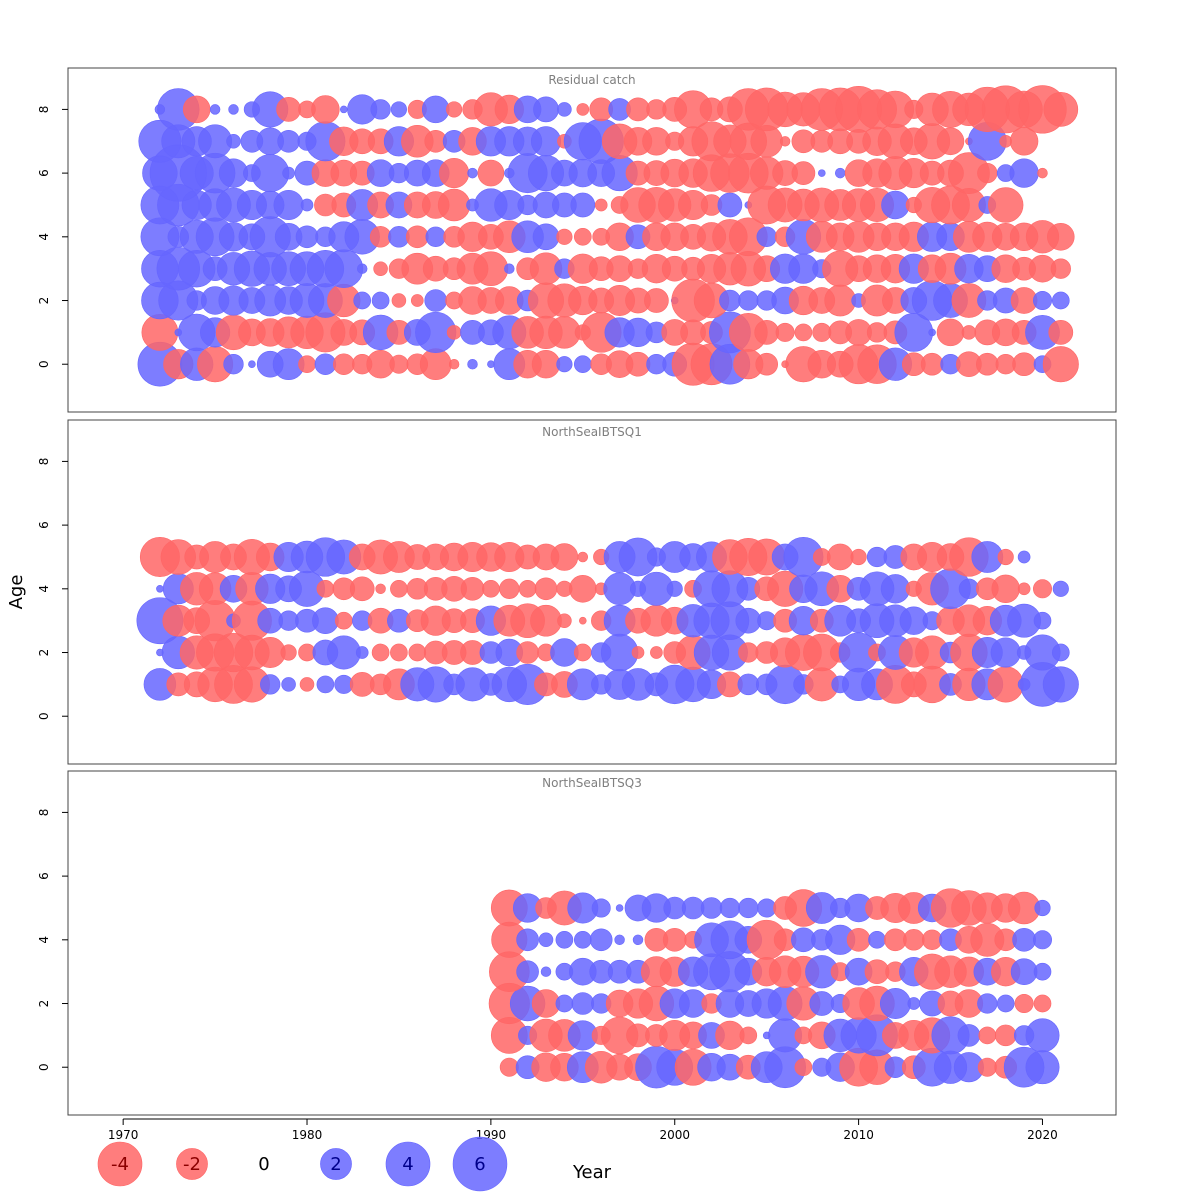  What do you see at coordinates (307, 1135) in the screenshot?
I see `x-tick-label: 1980` at bounding box center [307, 1135].